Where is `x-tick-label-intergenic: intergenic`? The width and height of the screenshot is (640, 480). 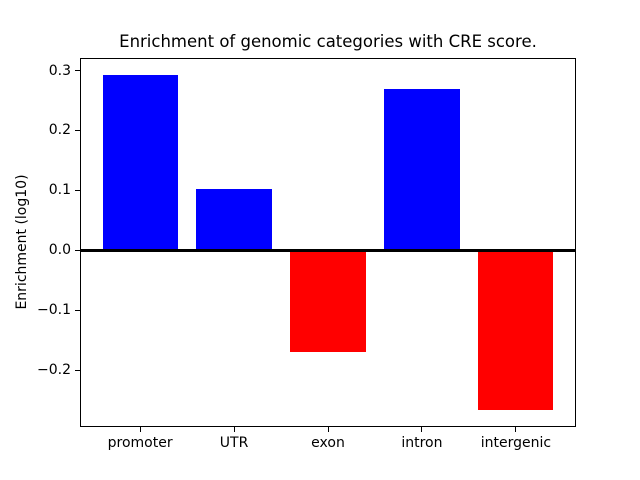 x-tick-label-intergenic: intergenic is located at coordinates (516, 443).